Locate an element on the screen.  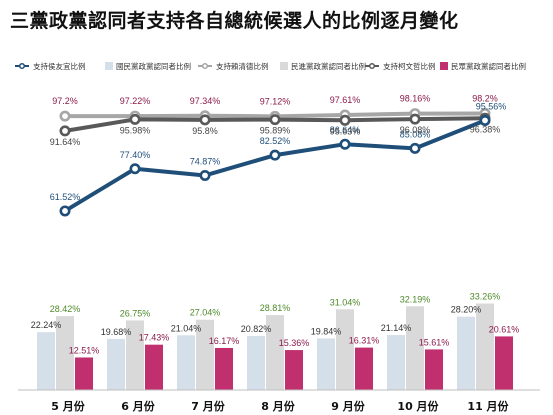
bar-data-label: 21.04% is located at coordinates (186, 328).